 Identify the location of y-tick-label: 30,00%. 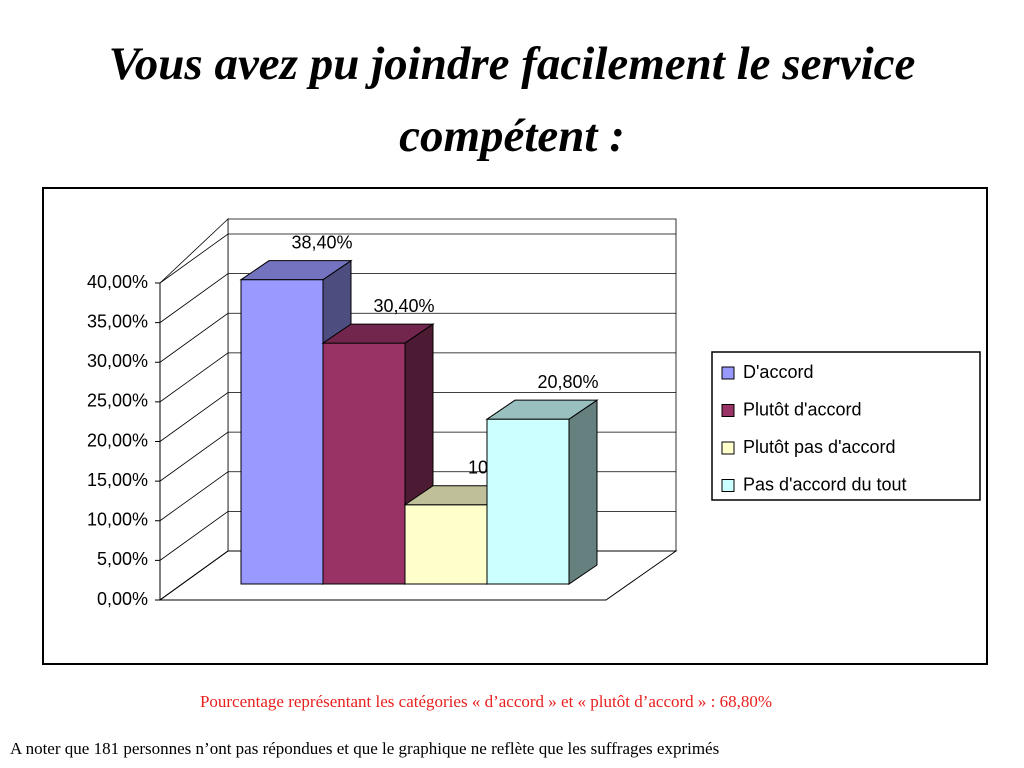
(117, 361).